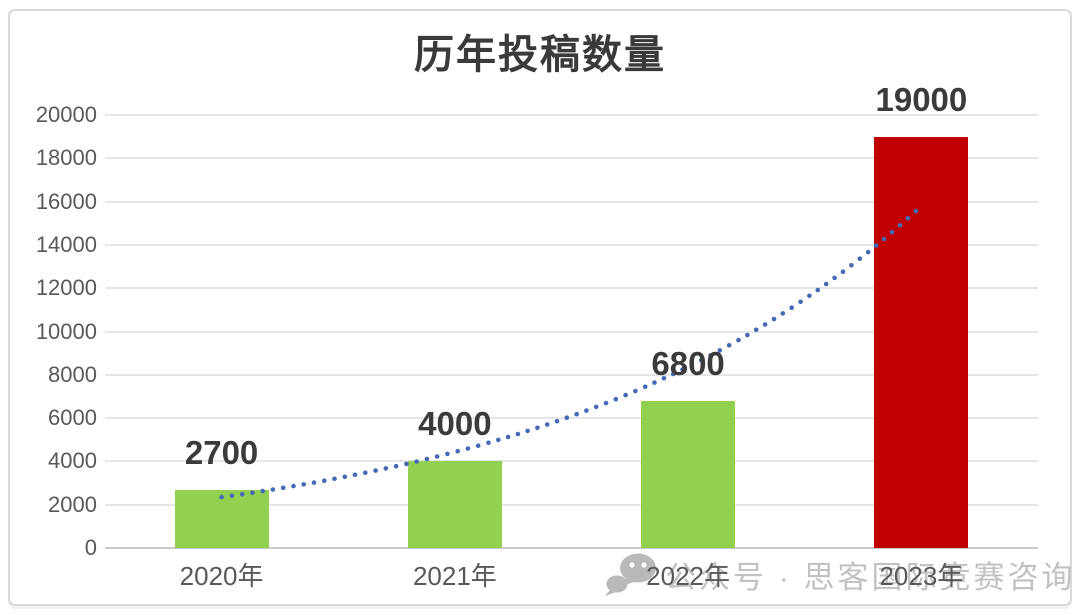 The width and height of the screenshot is (1080, 615). Describe the element at coordinates (870, 577) in the screenshot. I see `watermark-text: 公众号 · 思客国际竞赛咨询` at that location.